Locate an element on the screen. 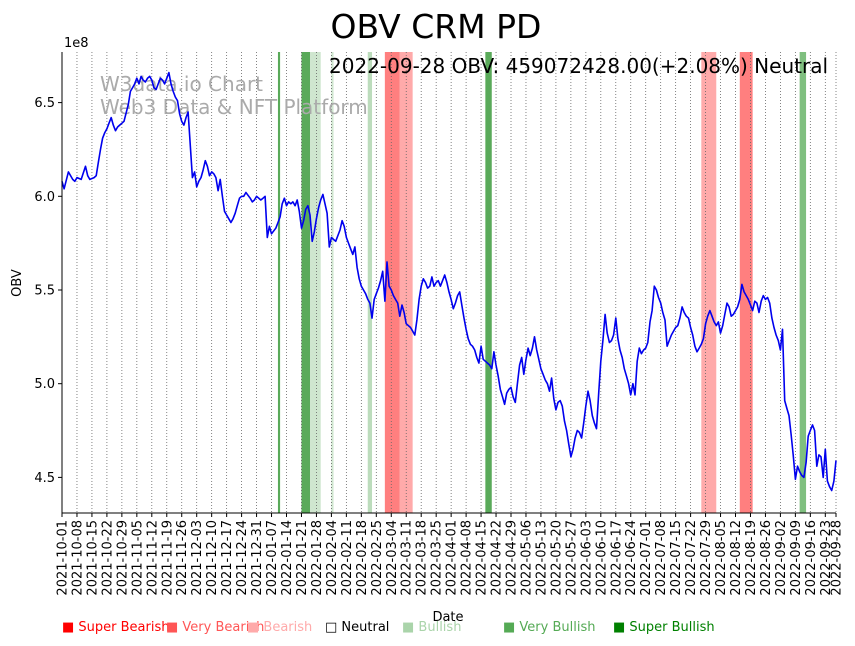 This screenshot has height=646, width=855. x-tick-label: 2022-01-28 is located at coordinates (317, 558).